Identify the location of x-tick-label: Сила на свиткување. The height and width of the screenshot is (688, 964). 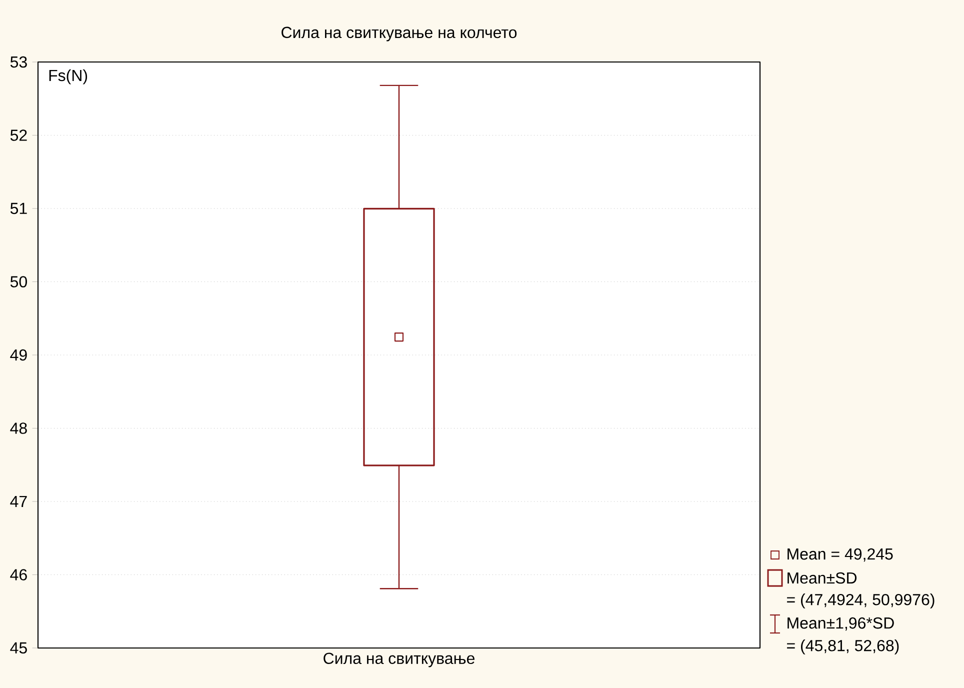
(399, 660).